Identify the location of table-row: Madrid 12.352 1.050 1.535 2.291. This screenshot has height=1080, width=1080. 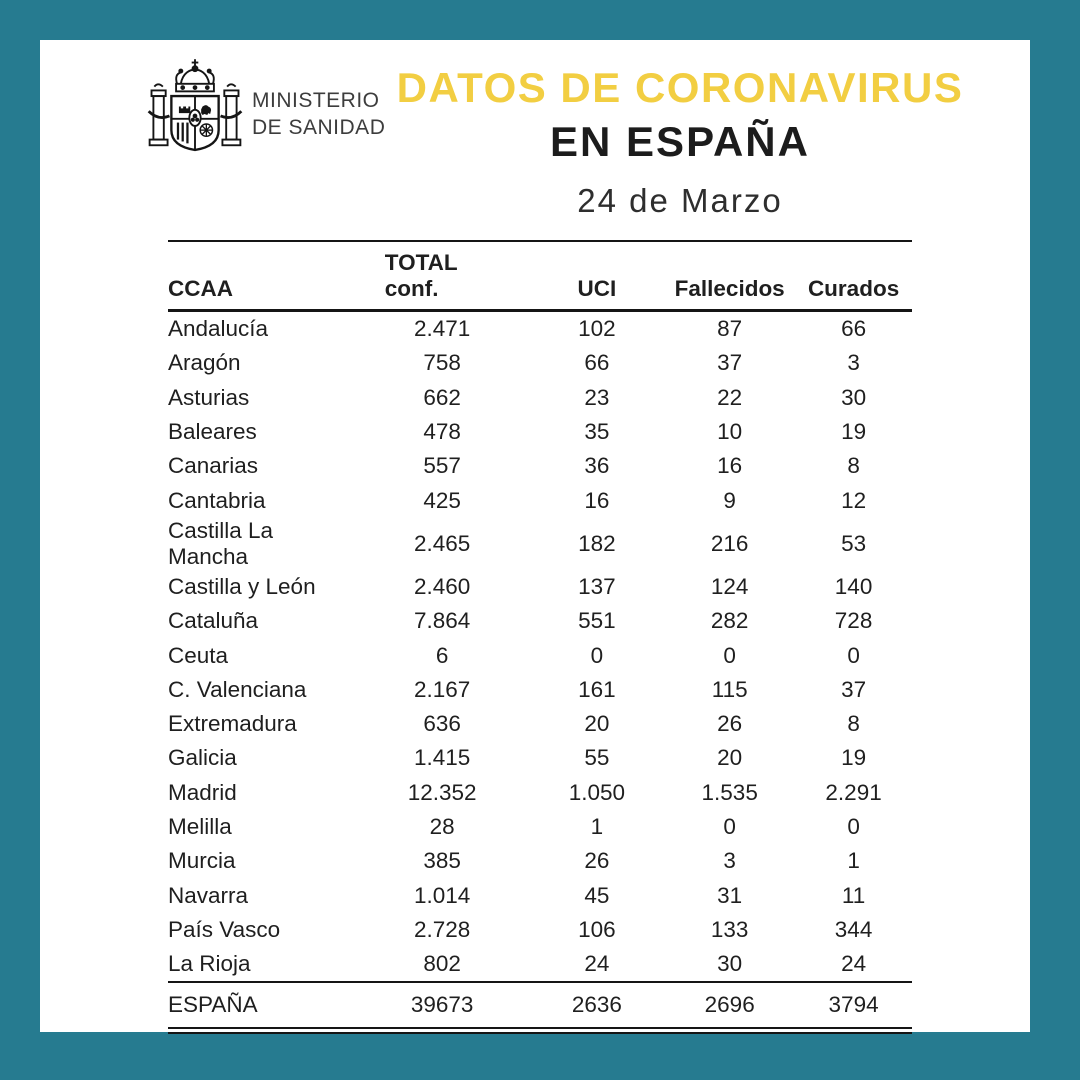
(540, 793).